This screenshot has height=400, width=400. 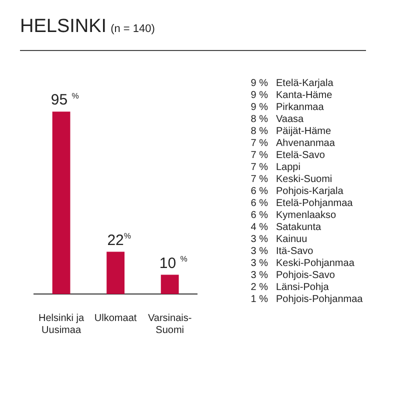 I want to click on category-label: Itä-Savo, so click(x=295, y=252).